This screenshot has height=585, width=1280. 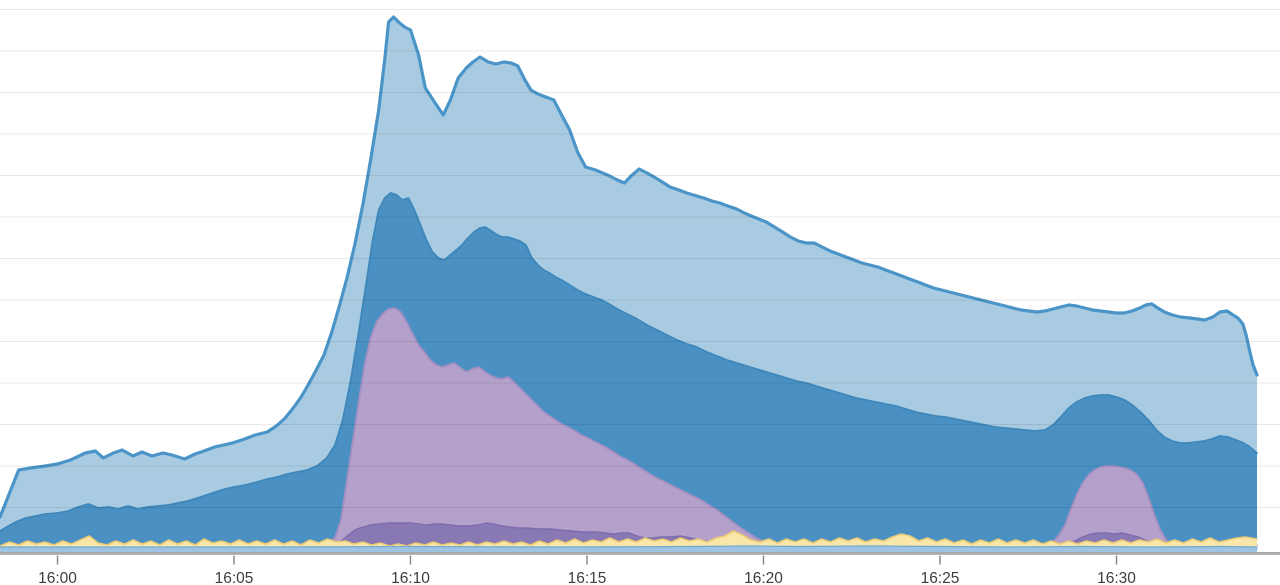 I want to click on line-light-blue-strip, so click(x=629, y=546).